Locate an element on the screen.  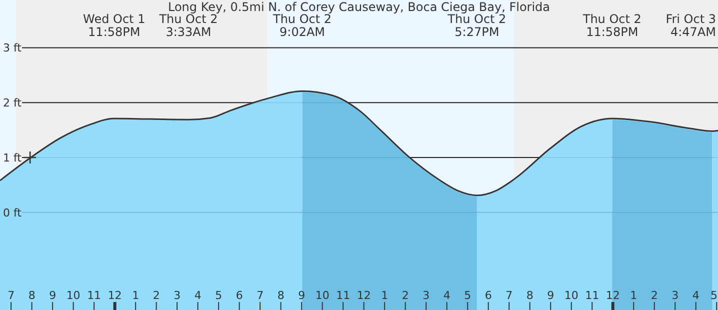
y-tick-label: 1 ft is located at coordinates (12, 157).